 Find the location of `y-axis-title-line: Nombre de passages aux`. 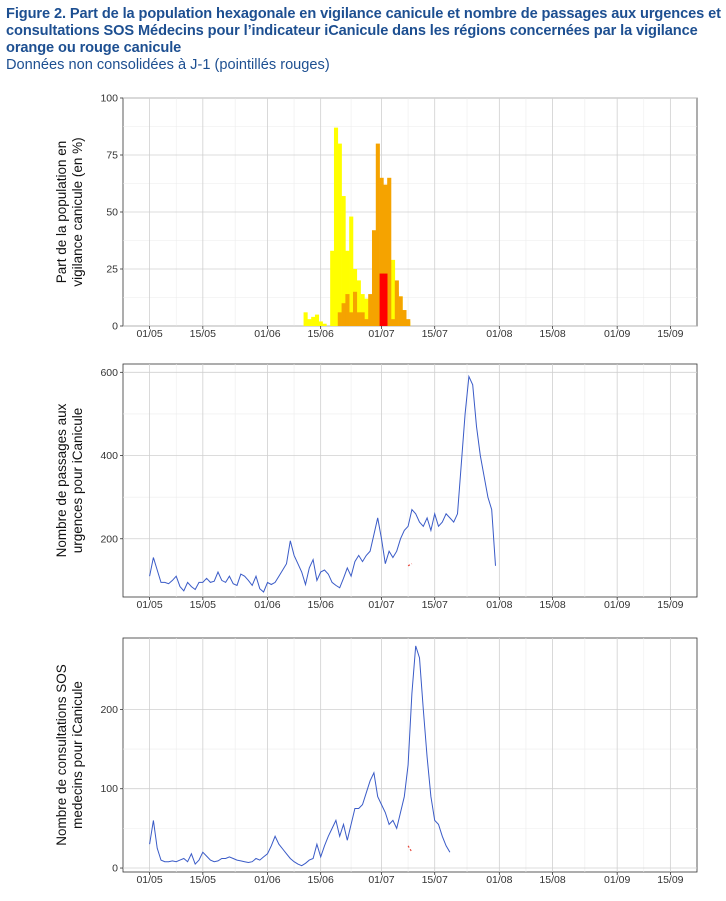

y-axis-title-line: Nombre de passages aux is located at coordinates (61, 480).